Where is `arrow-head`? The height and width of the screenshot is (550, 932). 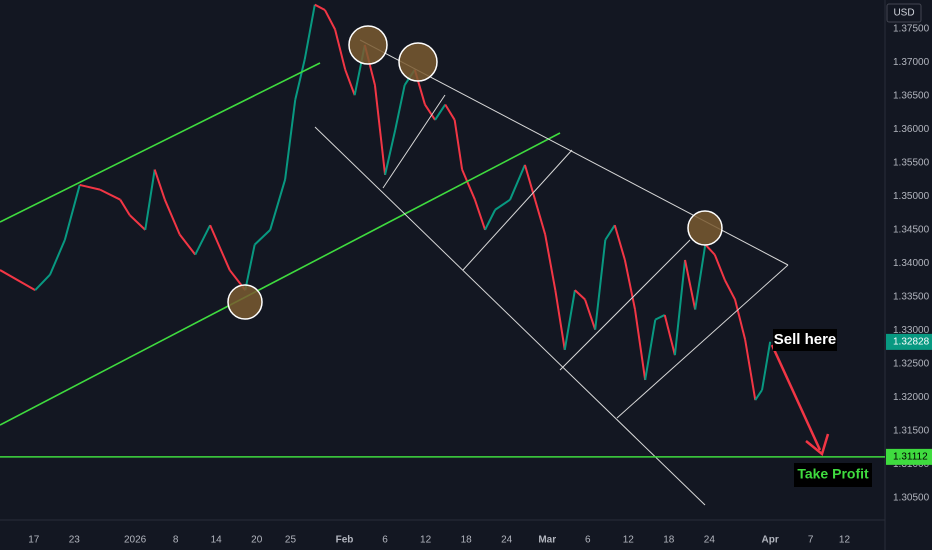
arrow-head is located at coordinates (817, 445).